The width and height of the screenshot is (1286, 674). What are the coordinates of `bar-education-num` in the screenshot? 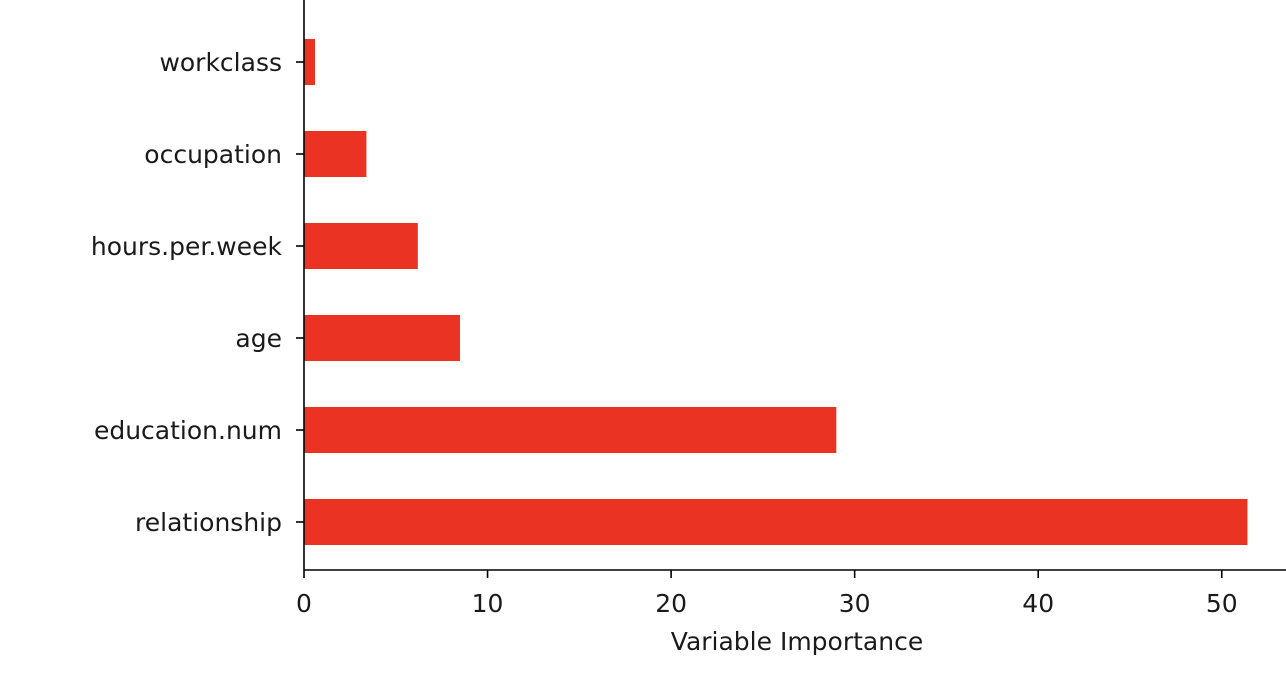 It's located at (570, 430).